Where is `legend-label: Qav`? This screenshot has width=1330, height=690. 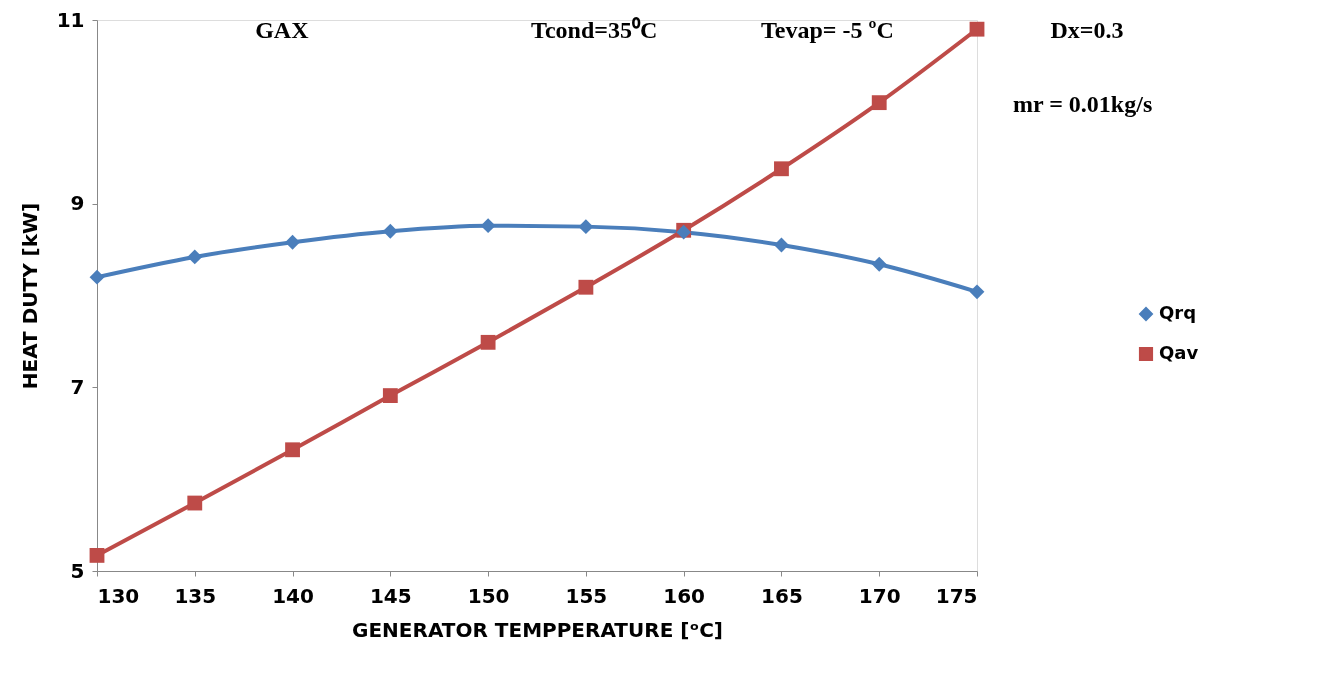 legend-label: Qav is located at coordinates (1179, 352).